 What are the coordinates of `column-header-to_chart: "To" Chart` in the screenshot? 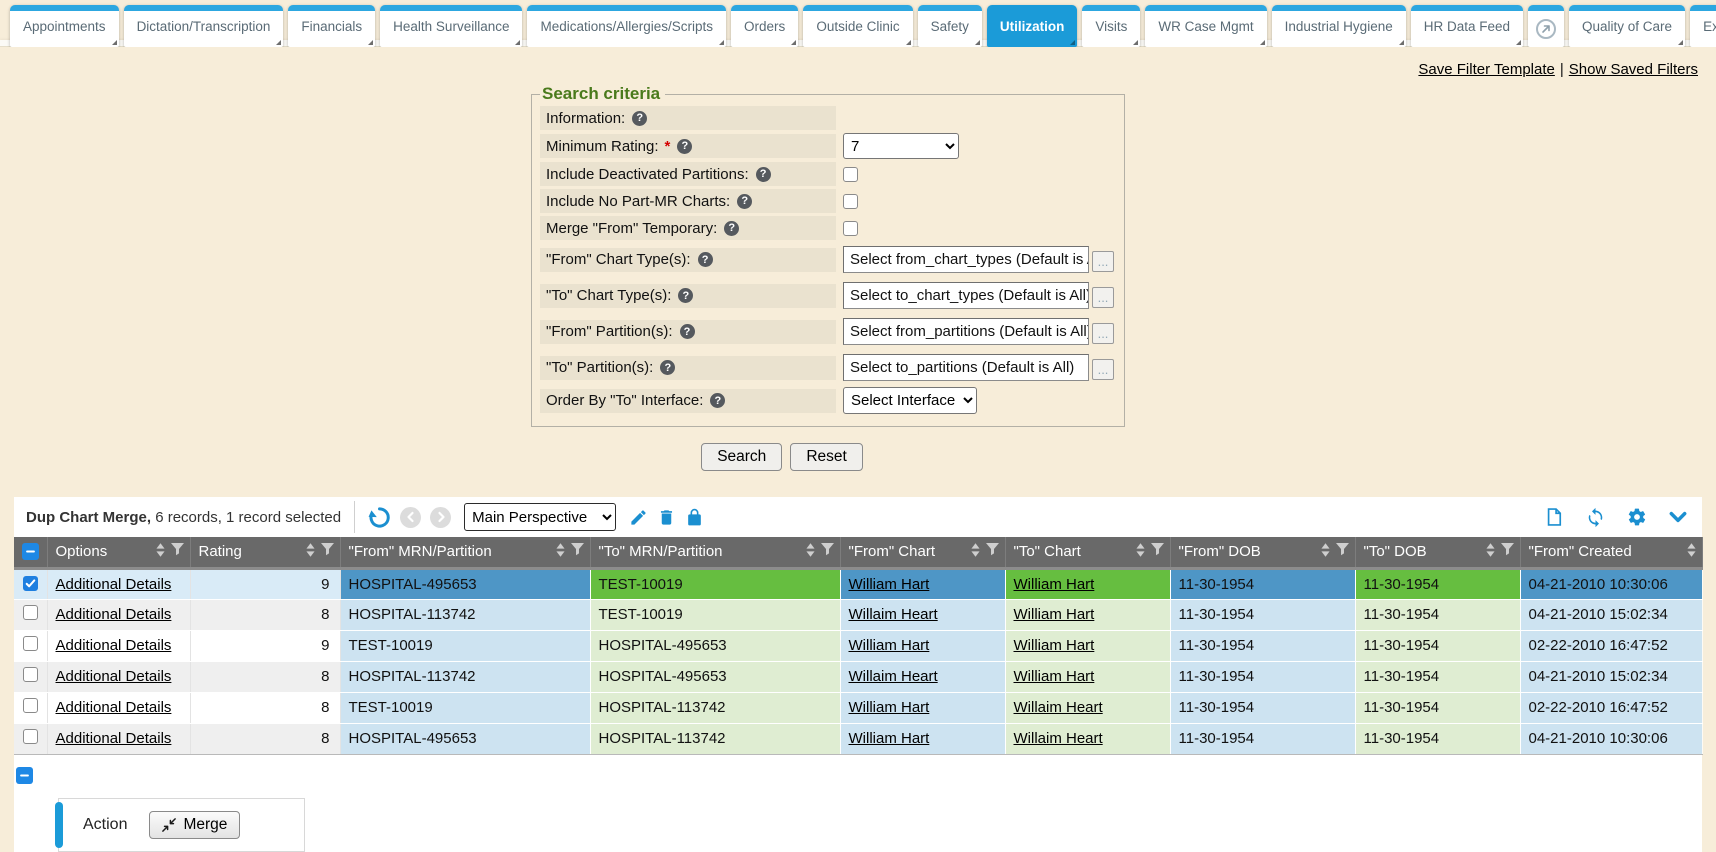 It's located at (1088, 553).